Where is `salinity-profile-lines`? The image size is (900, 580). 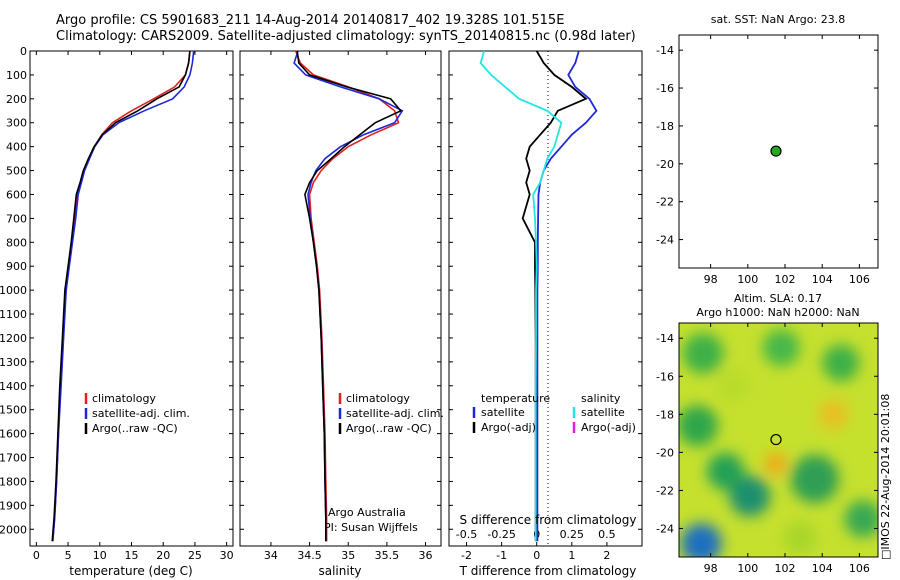 salinity-profile-lines is located at coordinates (348, 296).